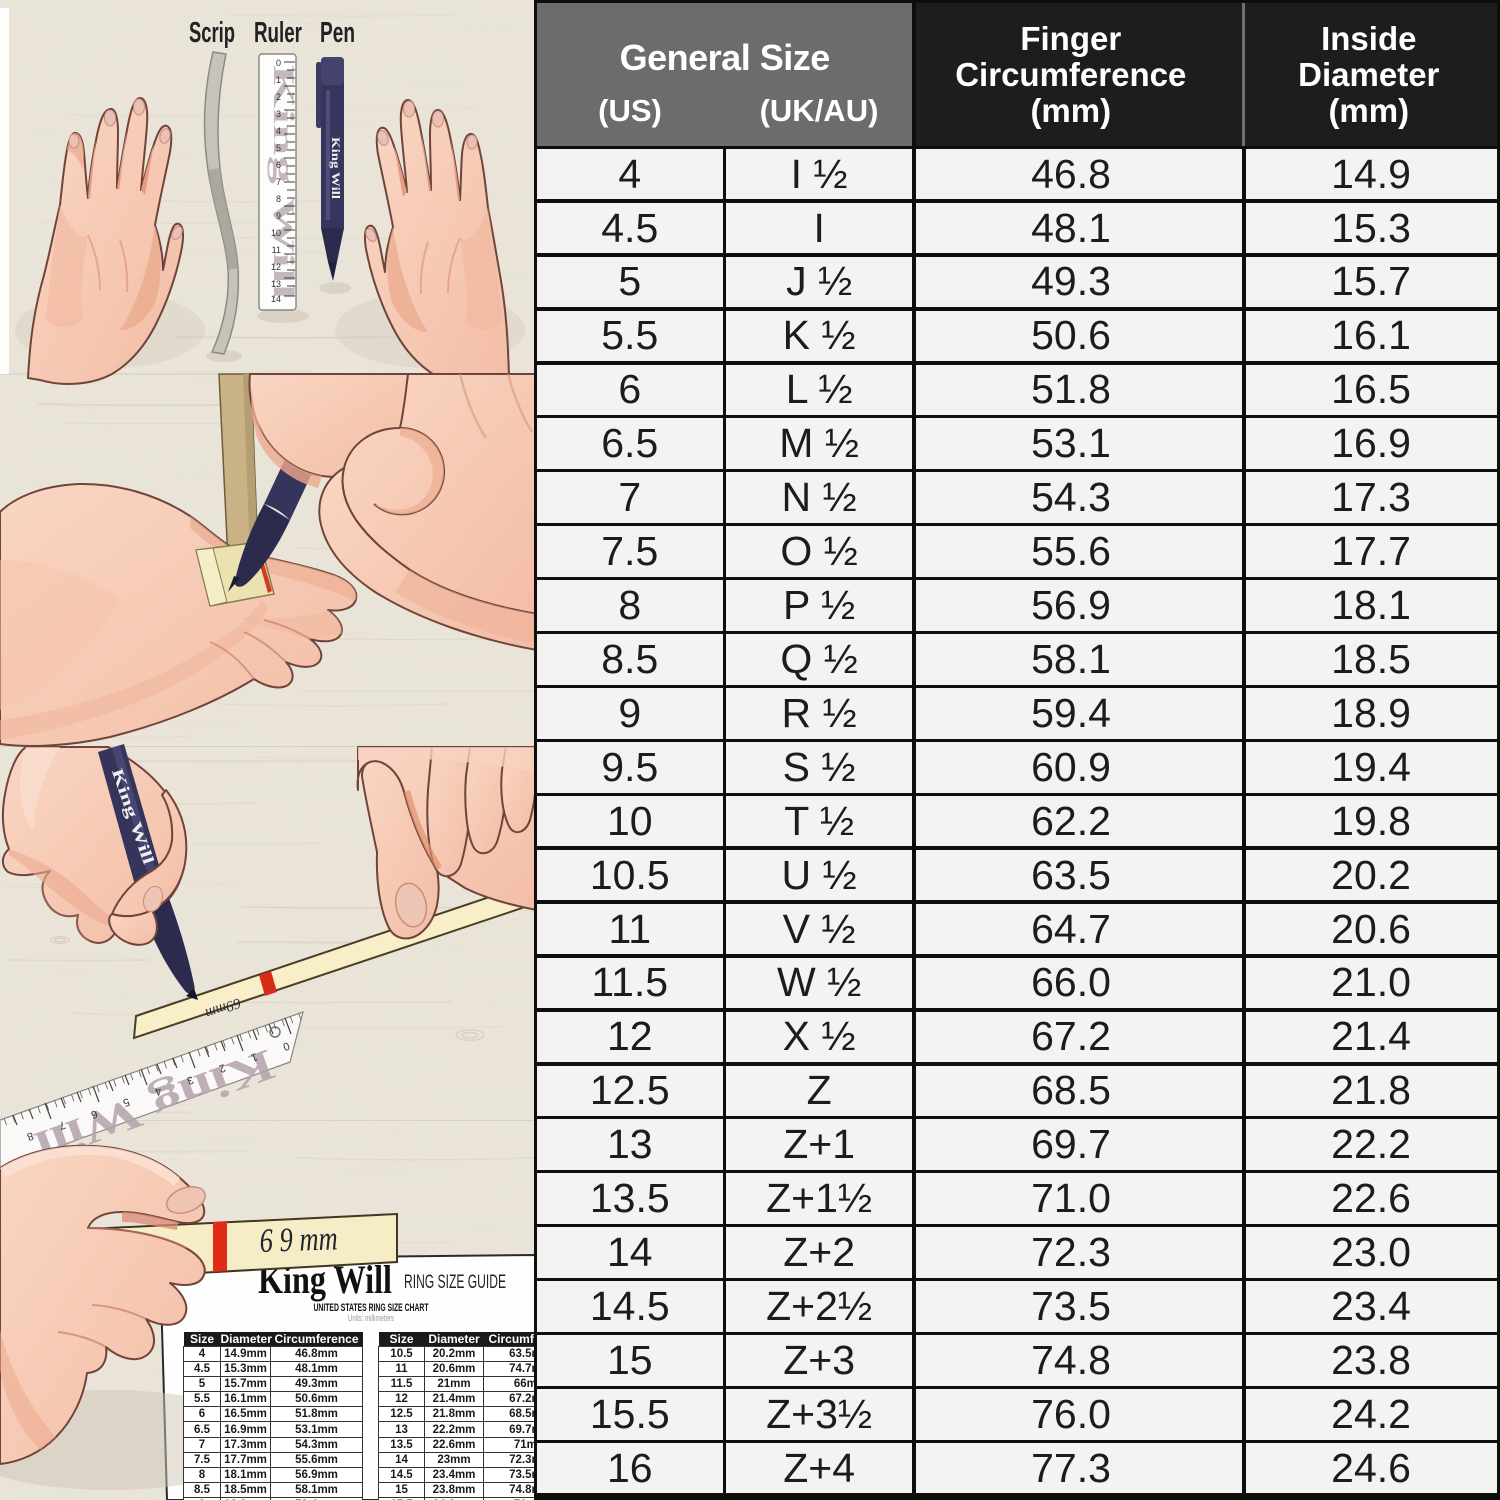  I want to click on svg-text: King Will, so click(336, 168).